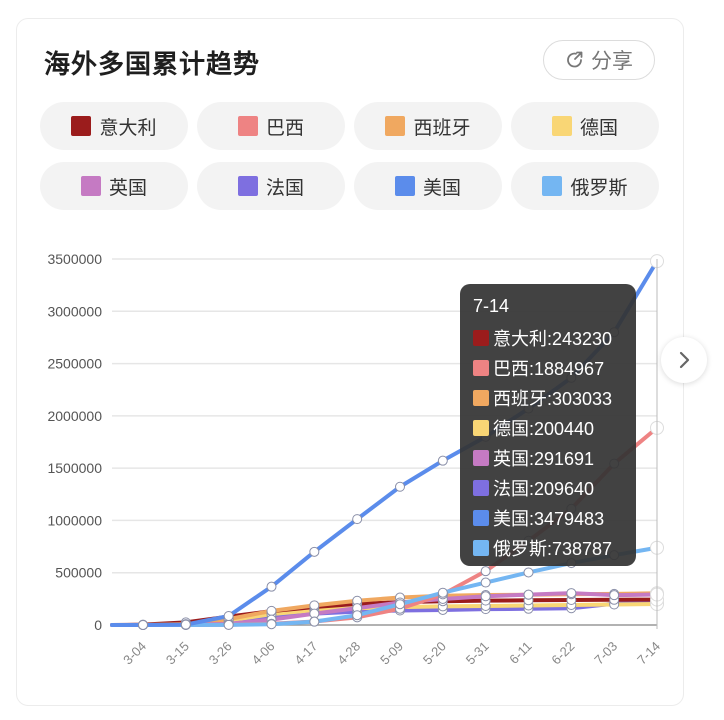 Image resolution: width=724 pixels, height=720 pixels. What do you see at coordinates (128, 127) in the screenshot?
I see `legend-label: 意大利` at bounding box center [128, 127].